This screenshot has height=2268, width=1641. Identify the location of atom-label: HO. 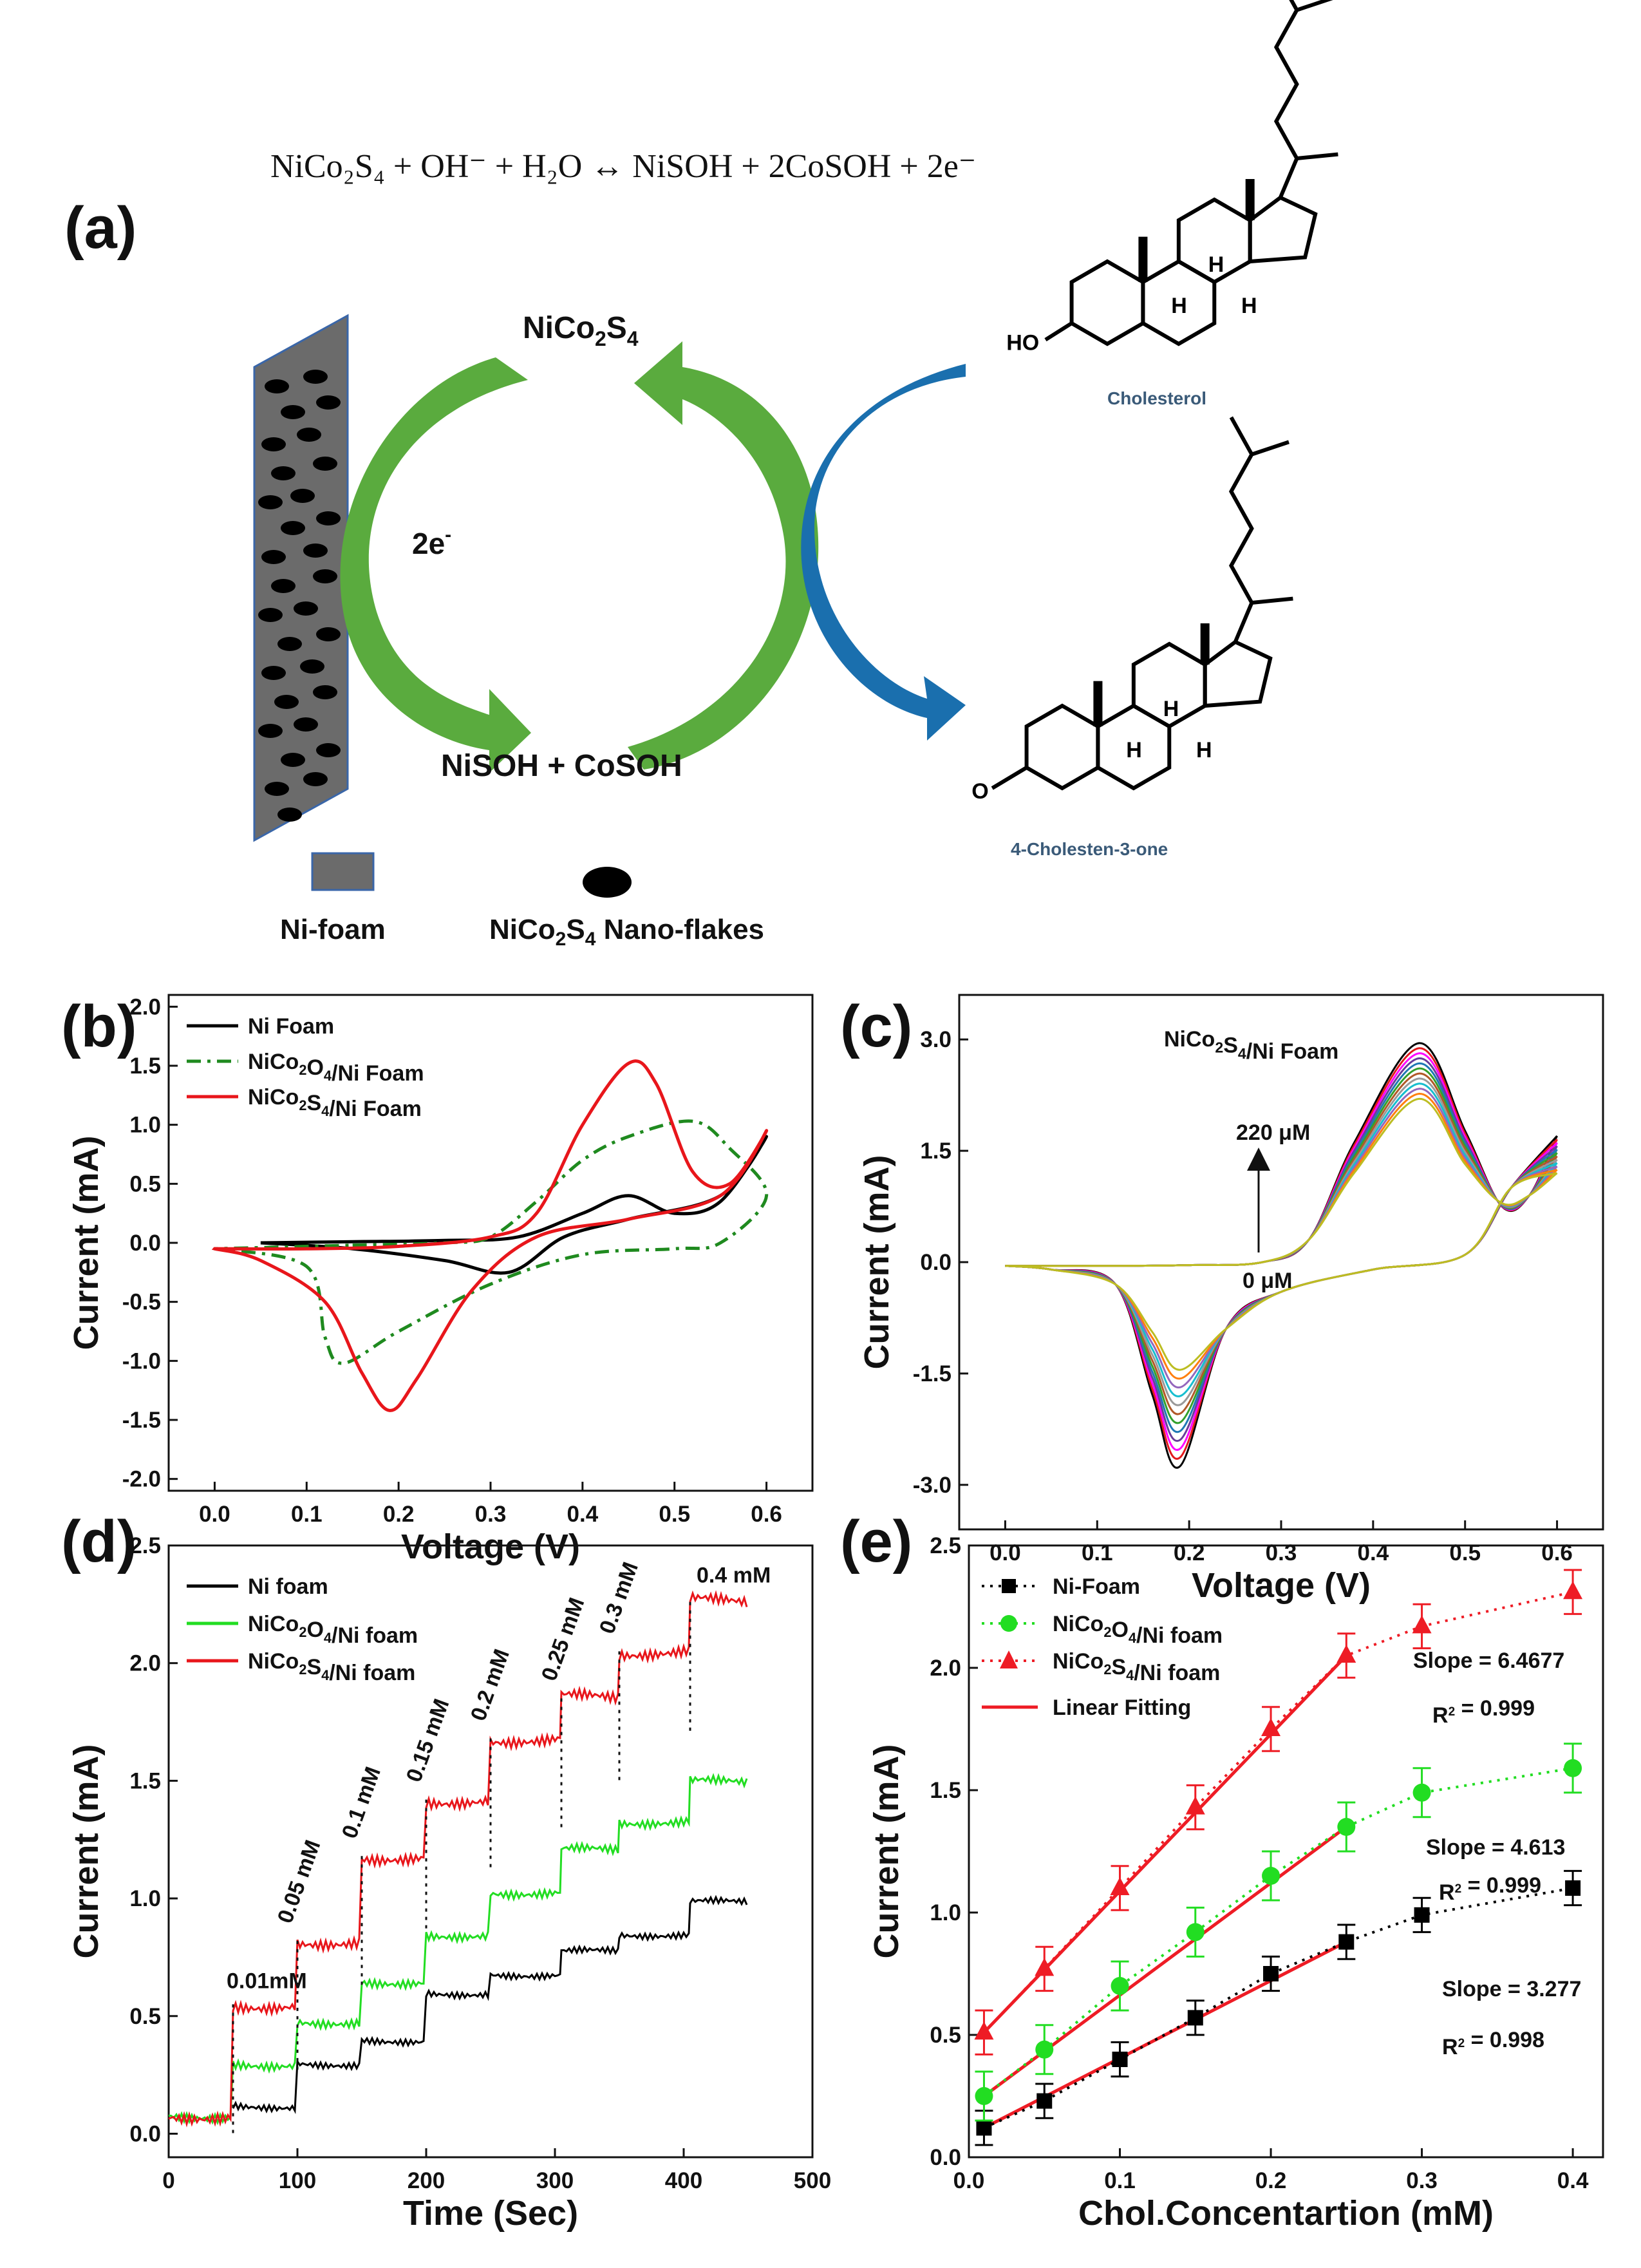
(1022, 343).